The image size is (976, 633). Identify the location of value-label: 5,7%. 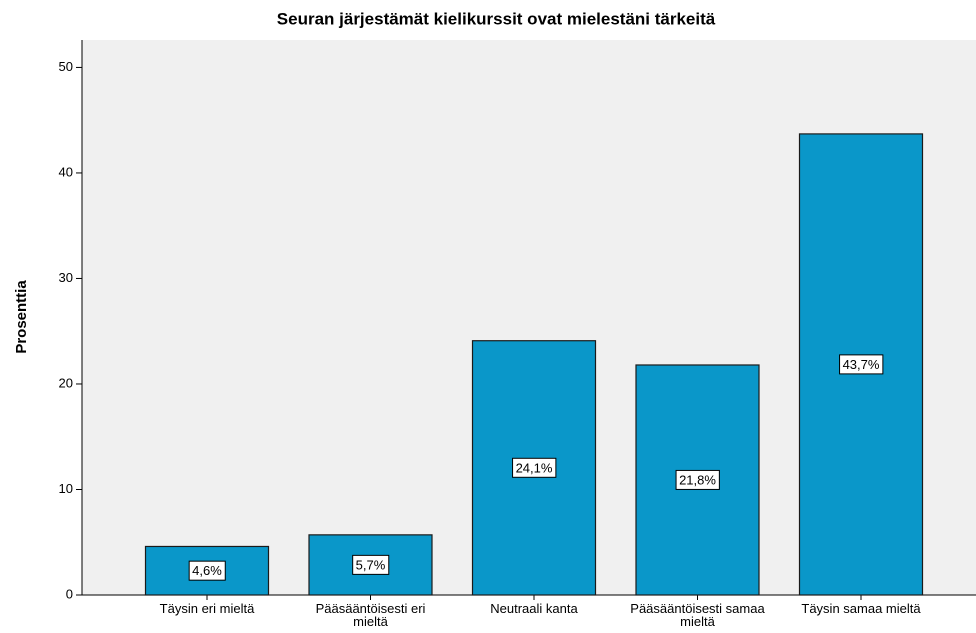
(371, 564).